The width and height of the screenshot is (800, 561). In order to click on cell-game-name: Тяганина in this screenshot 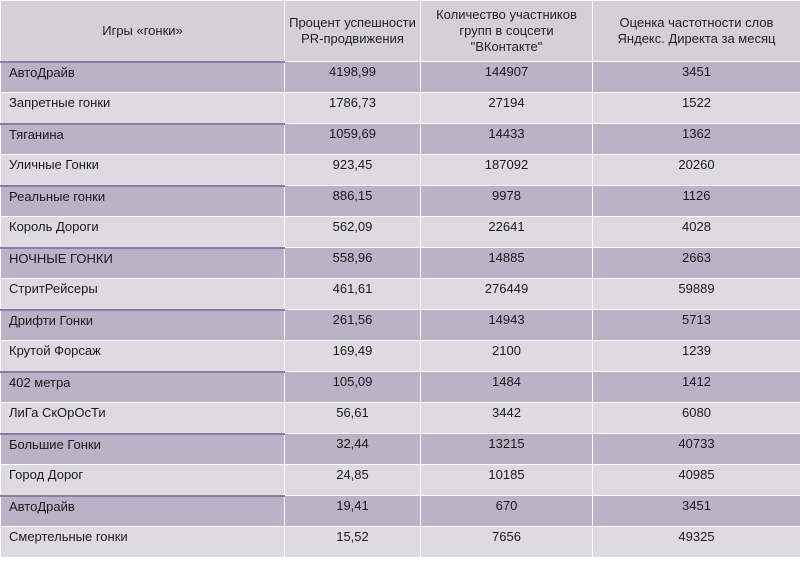, I will do `click(142, 138)`.